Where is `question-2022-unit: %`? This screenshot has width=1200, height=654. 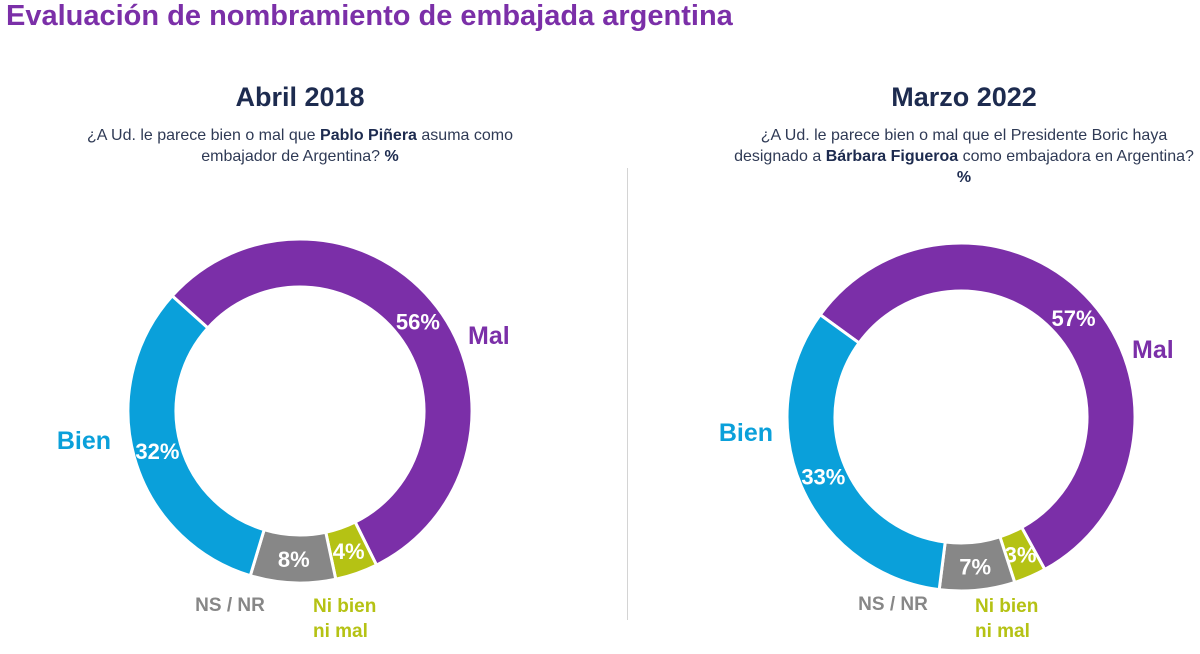 question-2022-unit: % is located at coordinates (964, 177).